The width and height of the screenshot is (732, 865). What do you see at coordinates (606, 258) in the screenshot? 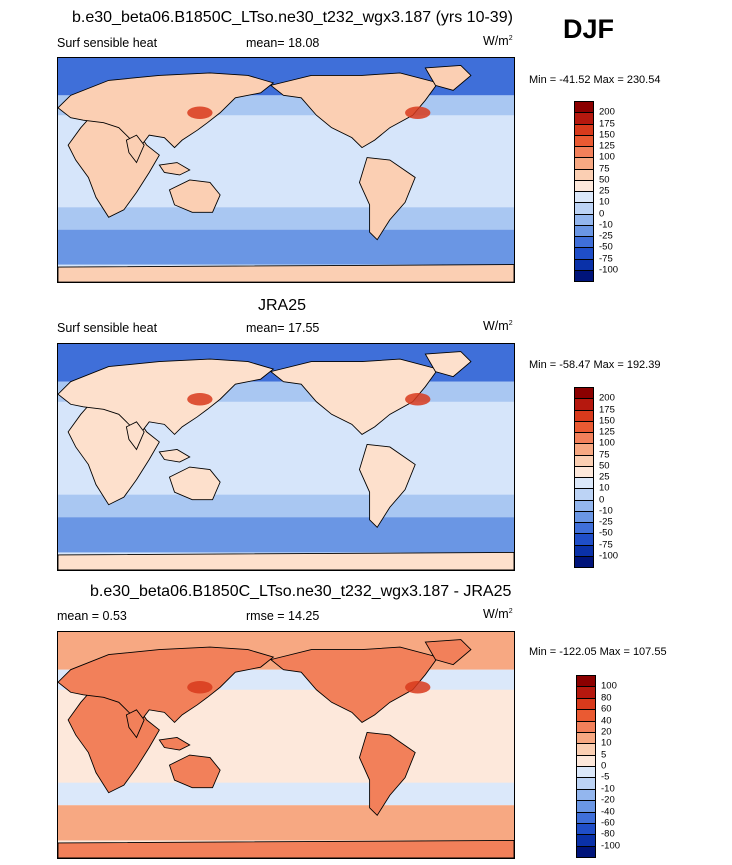
I see `colorbar-label: -75` at bounding box center [606, 258].